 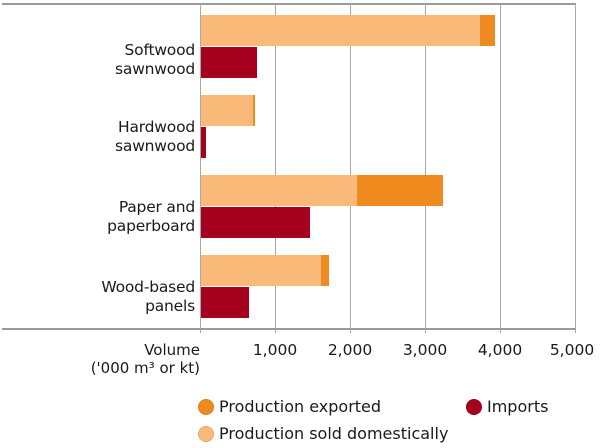 What do you see at coordinates (145, 359) in the screenshot?
I see `x-axis-title: Volume ('000 m³ or kt)` at bounding box center [145, 359].